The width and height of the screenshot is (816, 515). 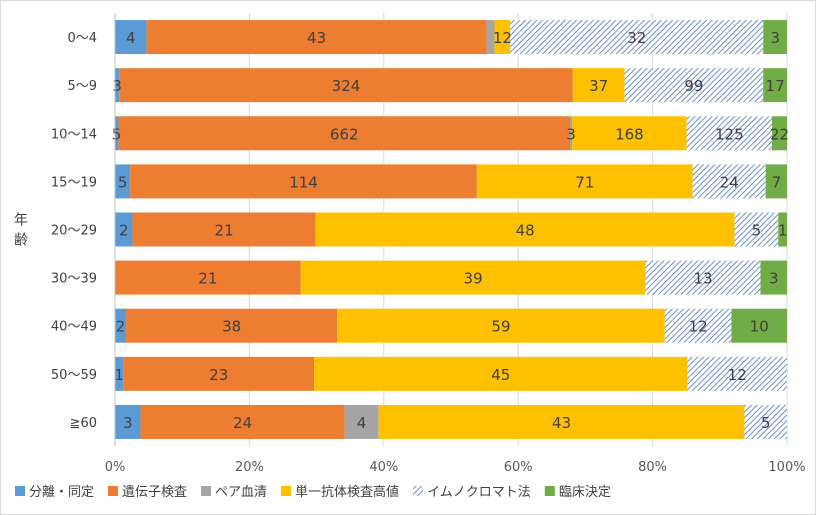 I want to click on legend-label: 単一抗体検査高値, so click(x=347, y=492).